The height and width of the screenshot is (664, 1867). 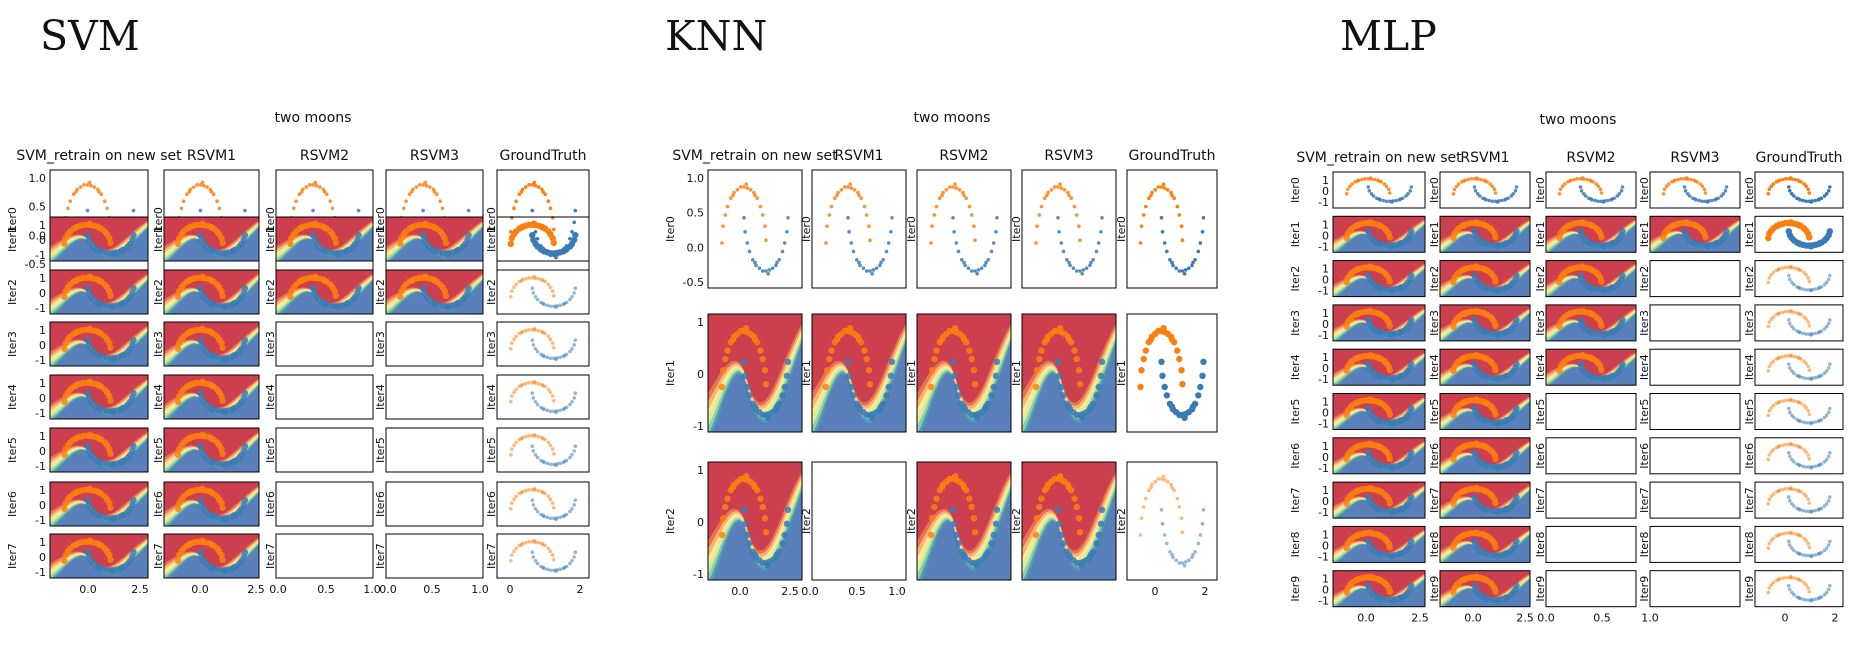 What do you see at coordinates (963, 156) in the screenshot?
I see `column-title: RSVM2` at bounding box center [963, 156].